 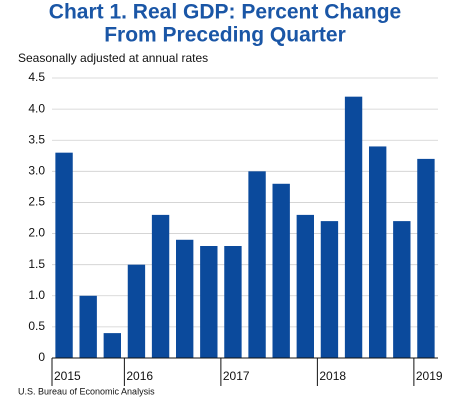 I want to click on y-tick-label: 3.5, so click(x=36, y=139).